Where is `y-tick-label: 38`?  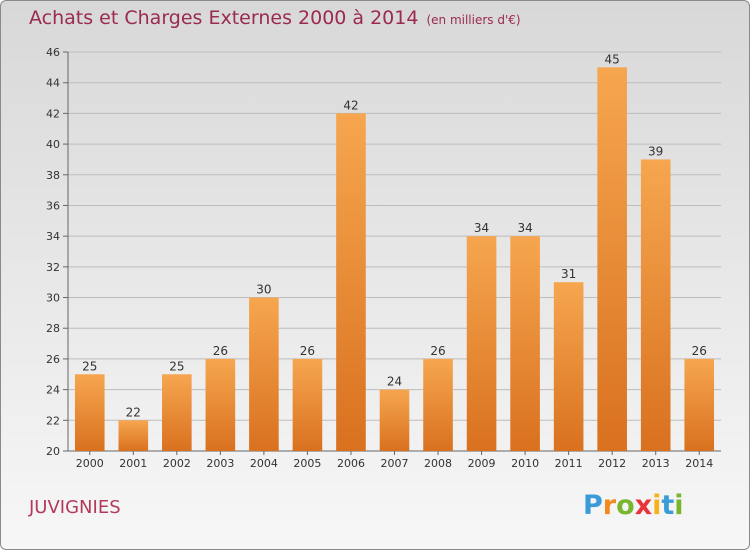 y-tick-label: 38 is located at coordinates (53, 175).